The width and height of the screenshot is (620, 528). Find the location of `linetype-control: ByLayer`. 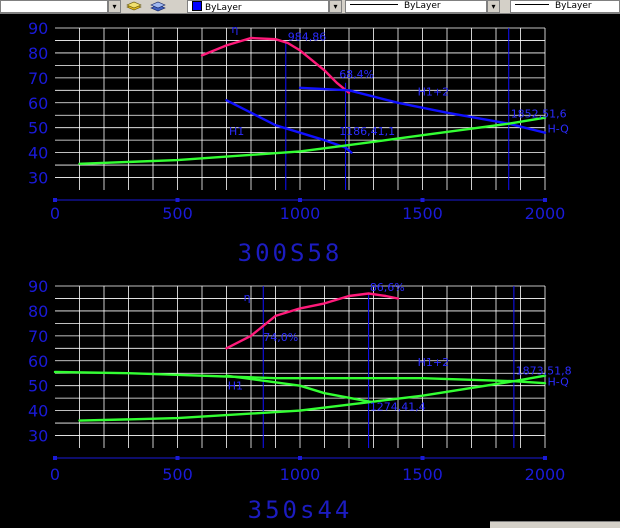

linetype-control: ByLayer is located at coordinates (416, 6).